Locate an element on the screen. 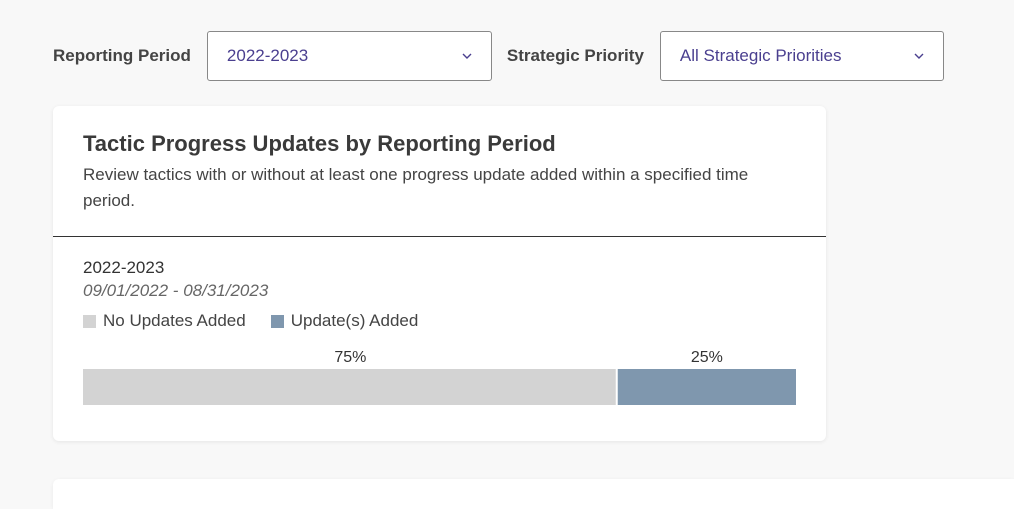  bar-label-updates-added: 25% is located at coordinates (707, 357).